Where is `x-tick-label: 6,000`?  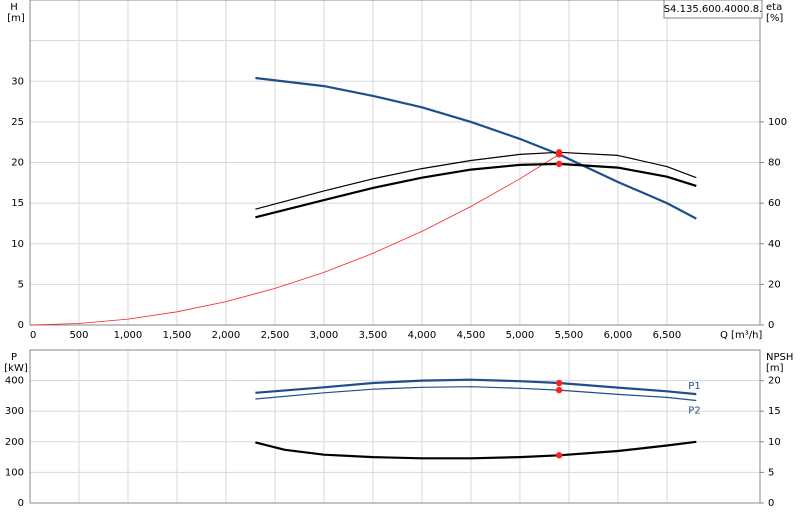 x-tick-label: 6,000 is located at coordinates (618, 335).